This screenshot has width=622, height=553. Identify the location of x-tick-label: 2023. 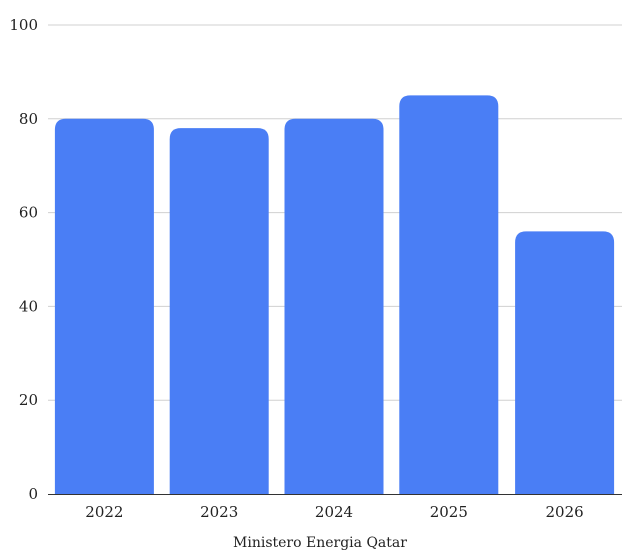
(219, 512).